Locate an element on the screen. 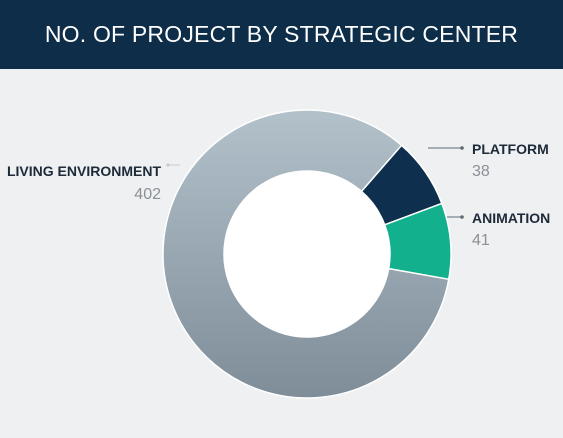 This screenshot has width=563, height=438. leader-dot-animation is located at coordinates (462, 217).